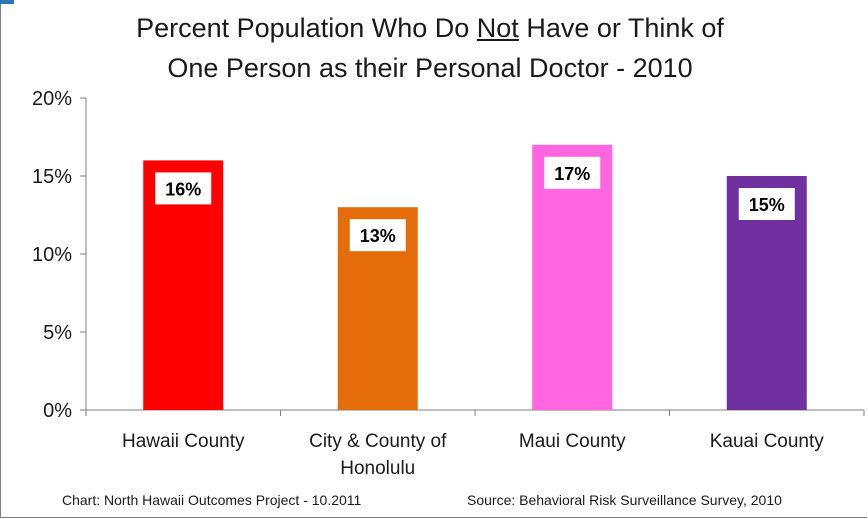 The image size is (868, 519). I want to click on category-label: Kauai County, so click(767, 441).